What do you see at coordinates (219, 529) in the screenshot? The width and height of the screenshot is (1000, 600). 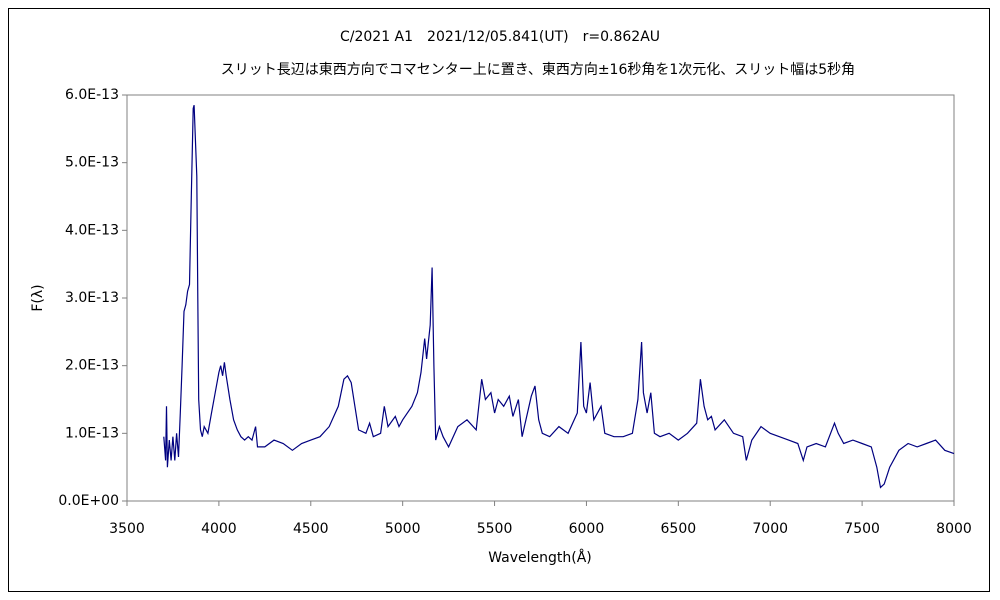 I see `x-tick-label: 4000` at bounding box center [219, 529].